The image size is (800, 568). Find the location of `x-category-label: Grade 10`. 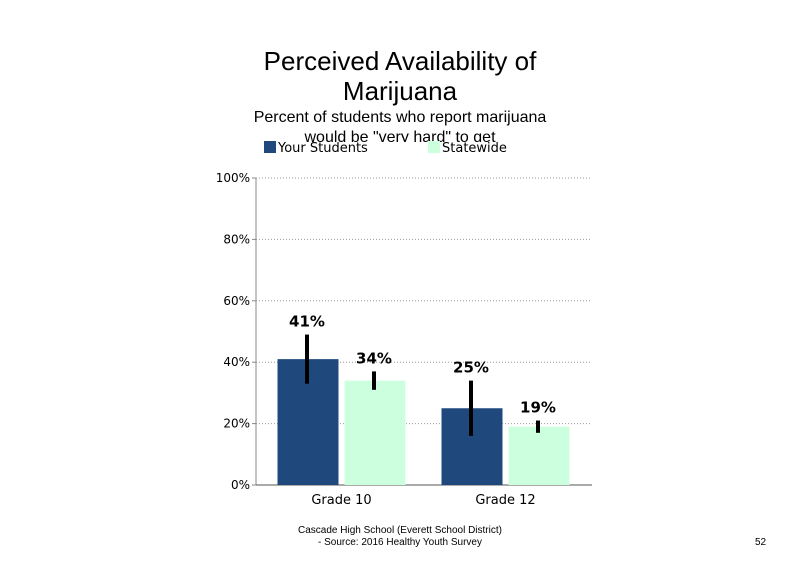

x-category-label: Grade 10 is located at coordinates (341, 500).